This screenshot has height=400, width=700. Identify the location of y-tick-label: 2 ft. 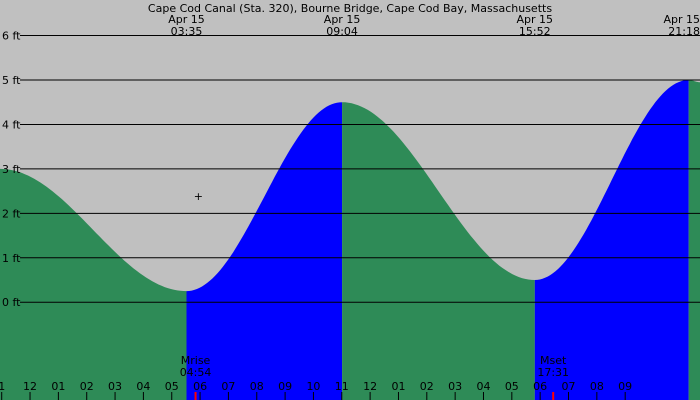
(11, 213).